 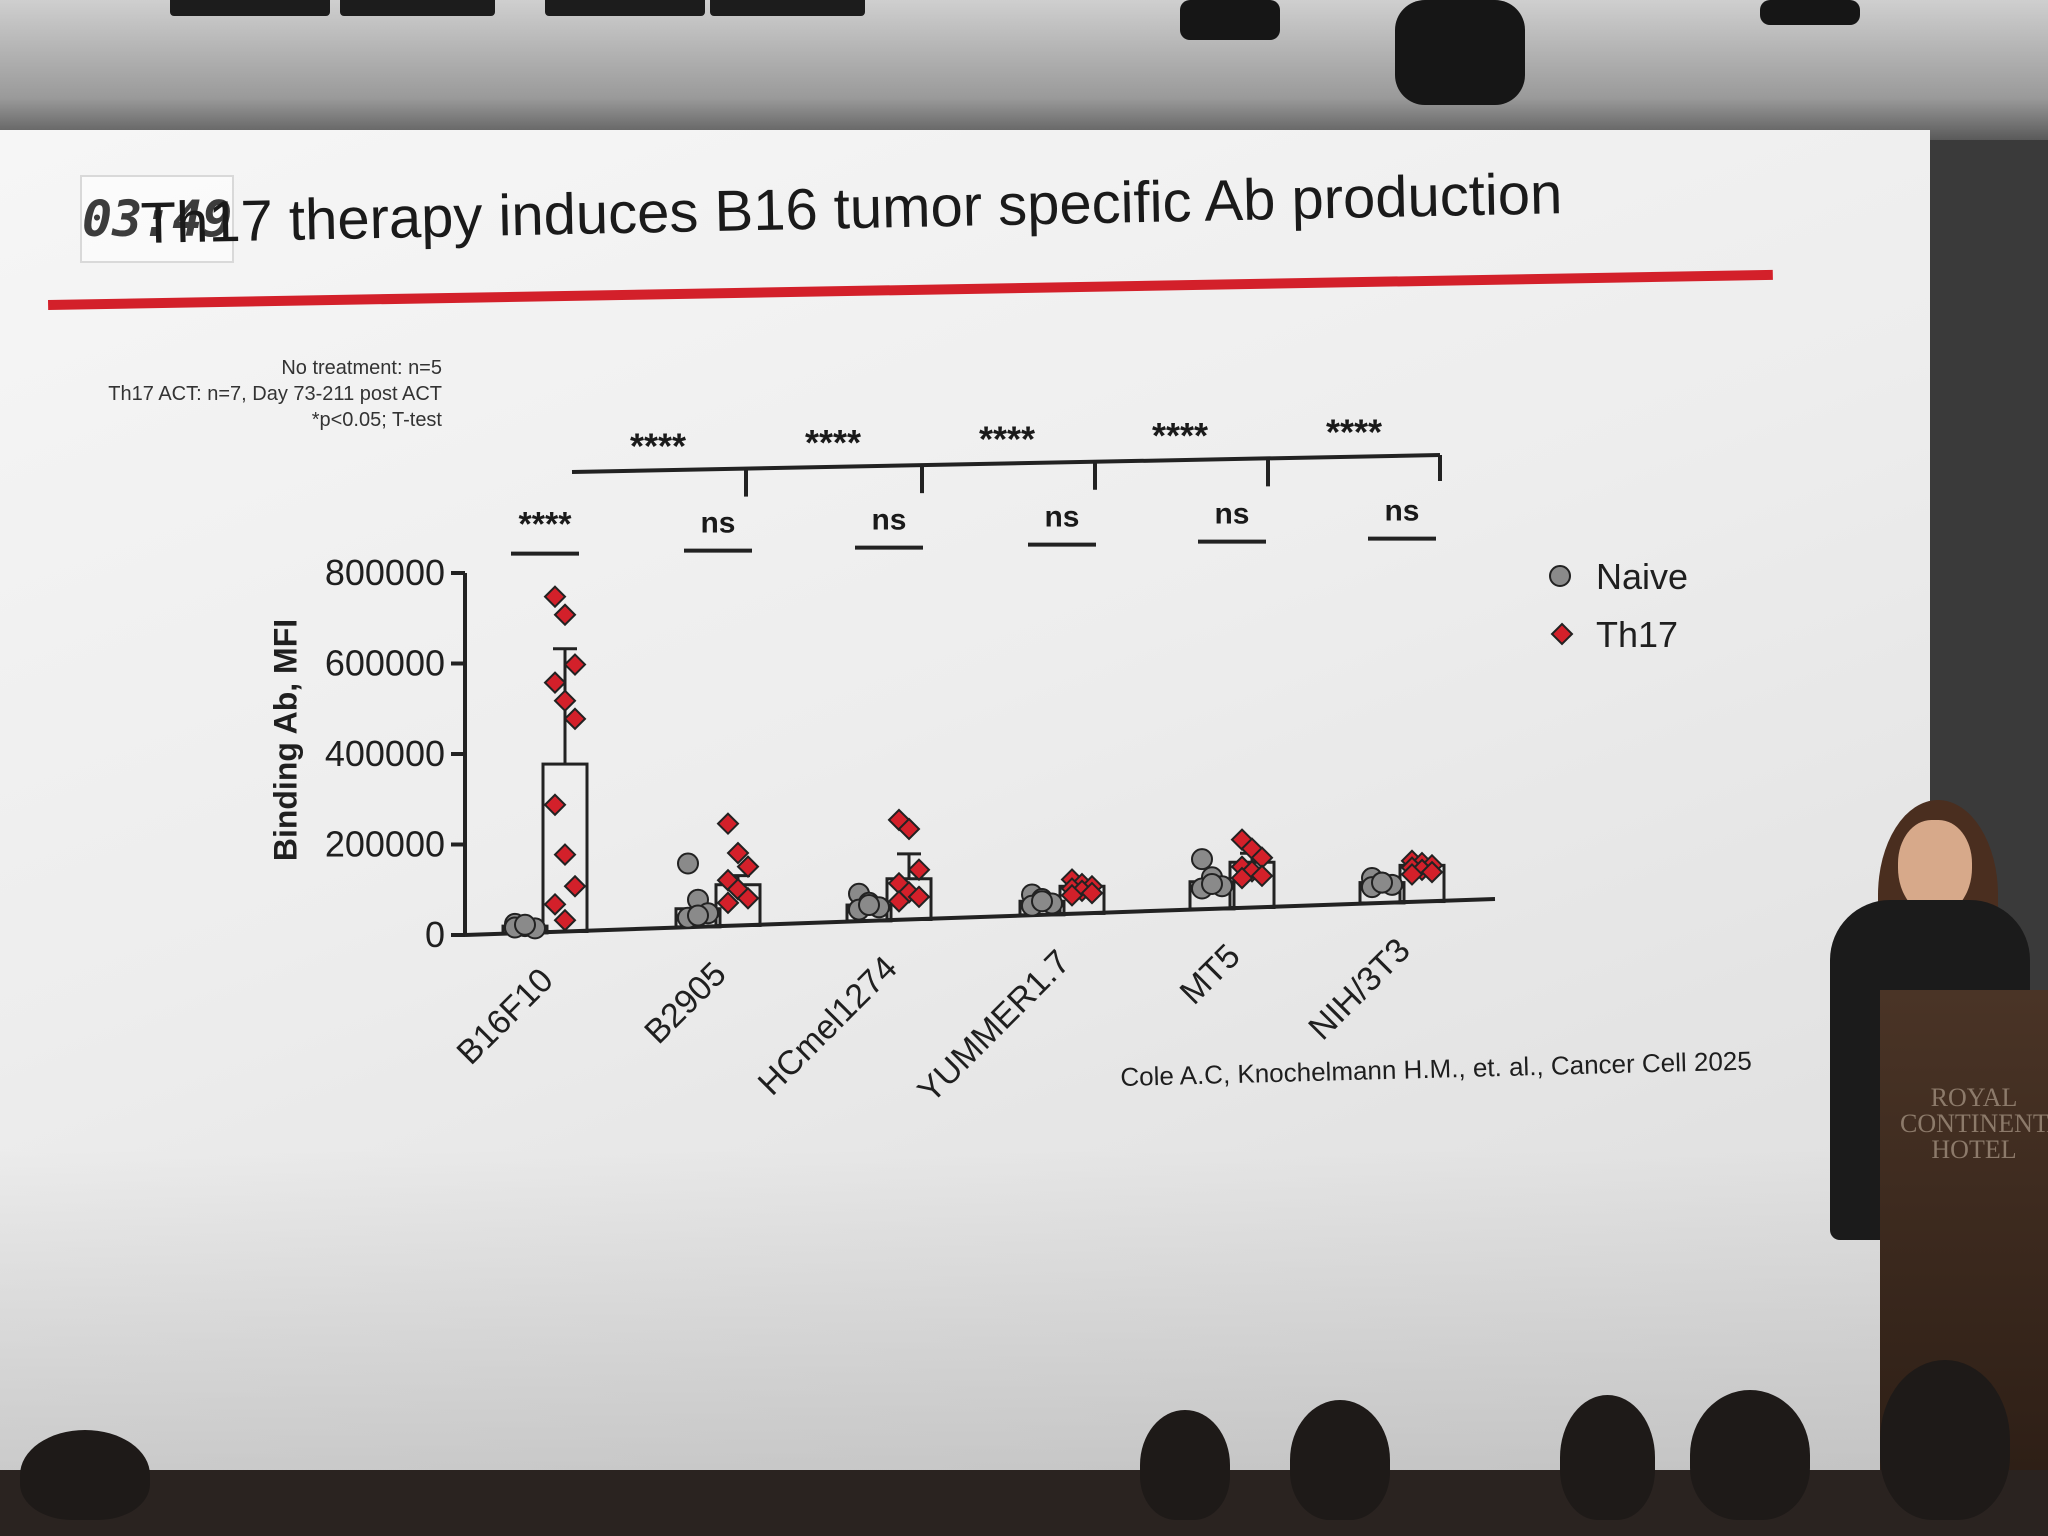 I want to click on category-label: NIH/3T3, so click(x=1359, y=989).